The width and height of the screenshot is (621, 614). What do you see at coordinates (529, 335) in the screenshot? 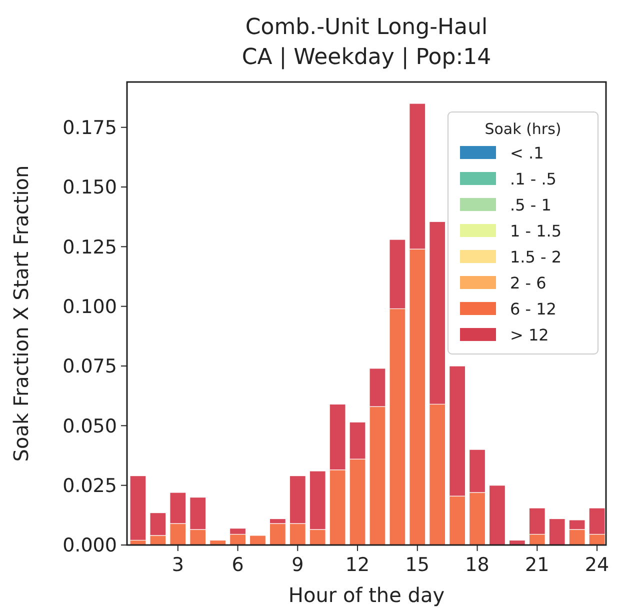
I see `legend-label: > 12` at bounding box center [529, 335].